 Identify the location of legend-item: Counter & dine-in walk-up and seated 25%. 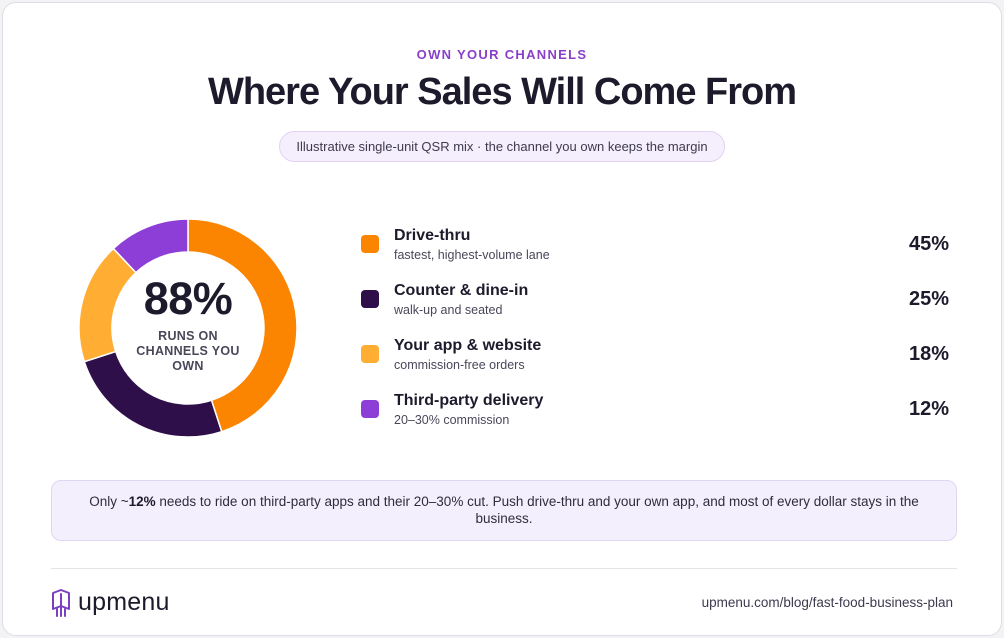
(654, 305).